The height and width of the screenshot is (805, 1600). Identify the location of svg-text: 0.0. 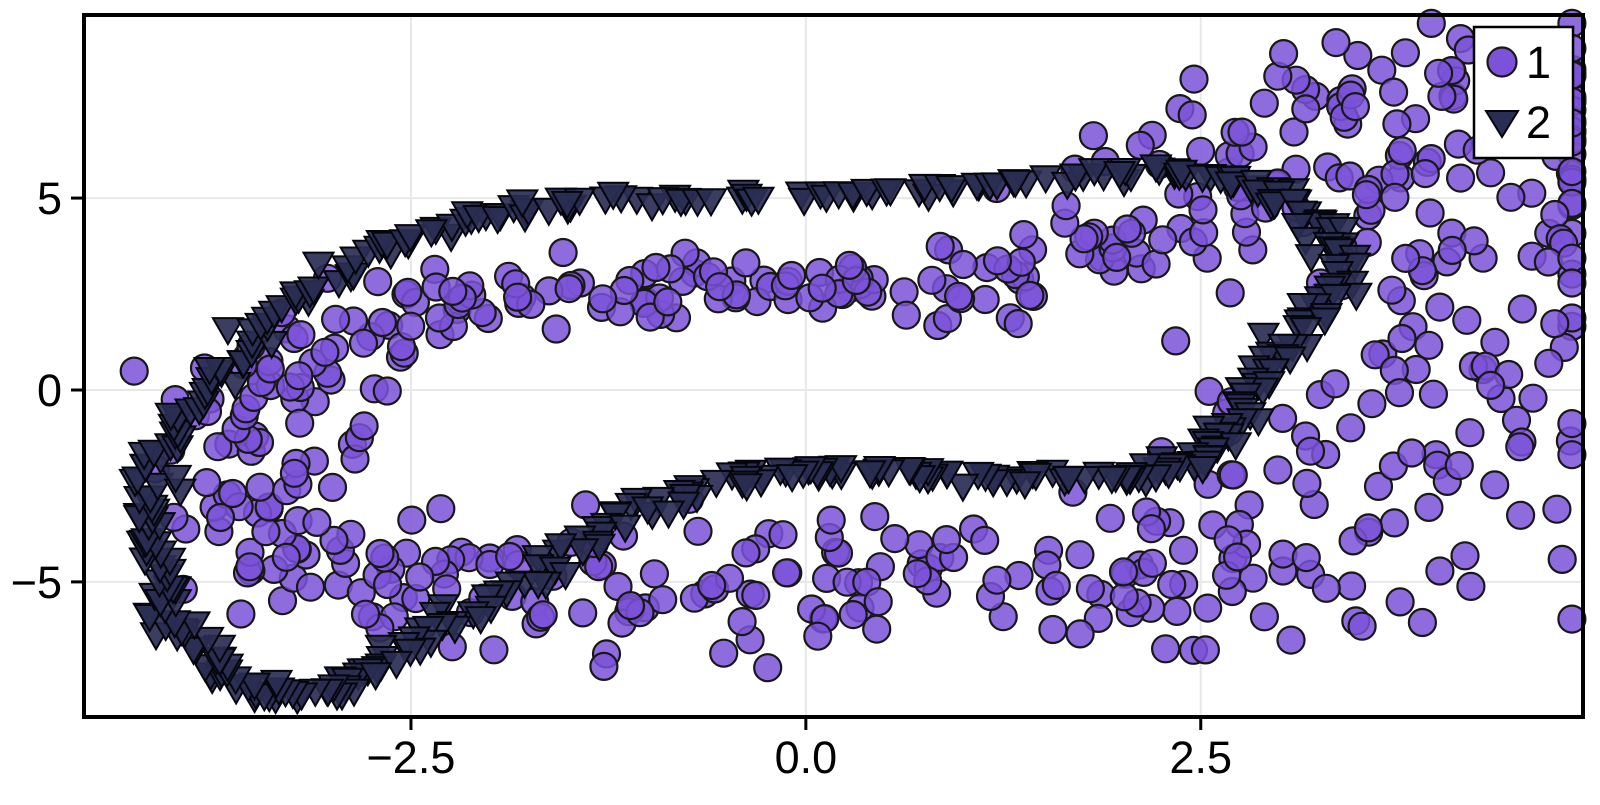
(806, 757).